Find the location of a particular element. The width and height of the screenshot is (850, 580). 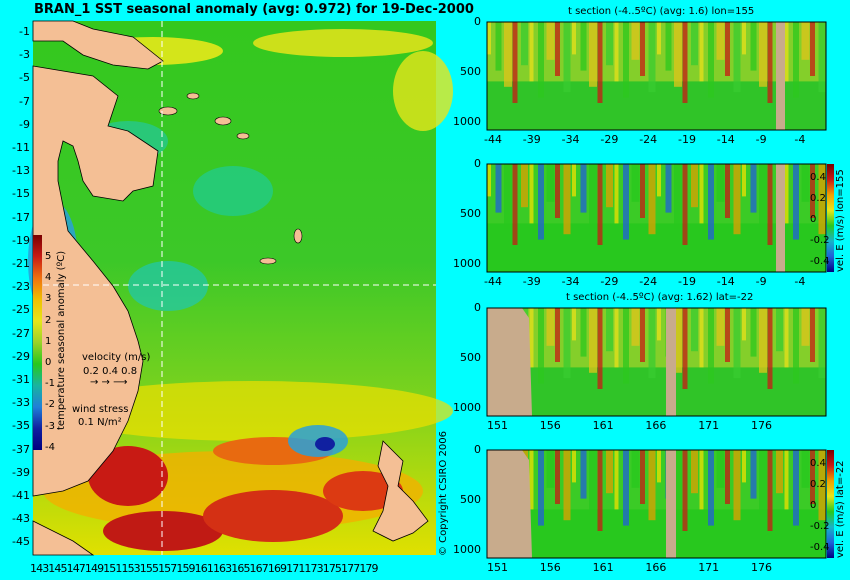

map-colorbar-tick: 0 is located at coordinates (48, 362).